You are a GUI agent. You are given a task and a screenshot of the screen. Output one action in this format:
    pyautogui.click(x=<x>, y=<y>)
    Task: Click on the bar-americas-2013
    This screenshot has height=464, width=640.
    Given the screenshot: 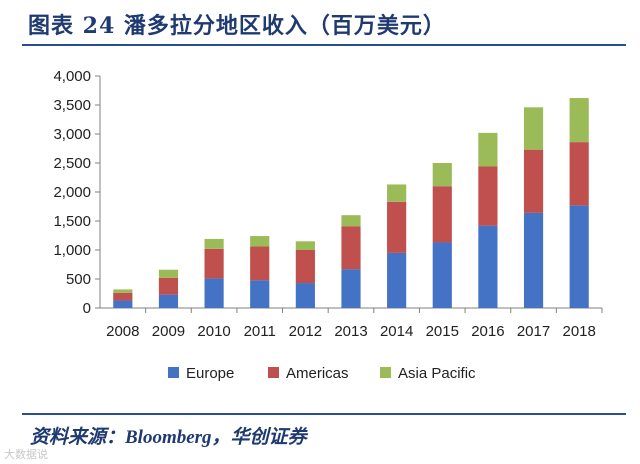 What is the action you would take?
    pyautogui.click(x=351, y=248)
    